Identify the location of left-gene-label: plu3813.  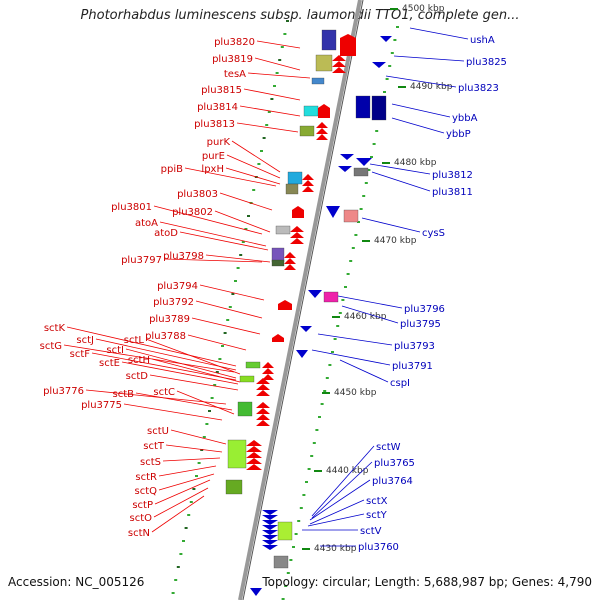
(214, 124).